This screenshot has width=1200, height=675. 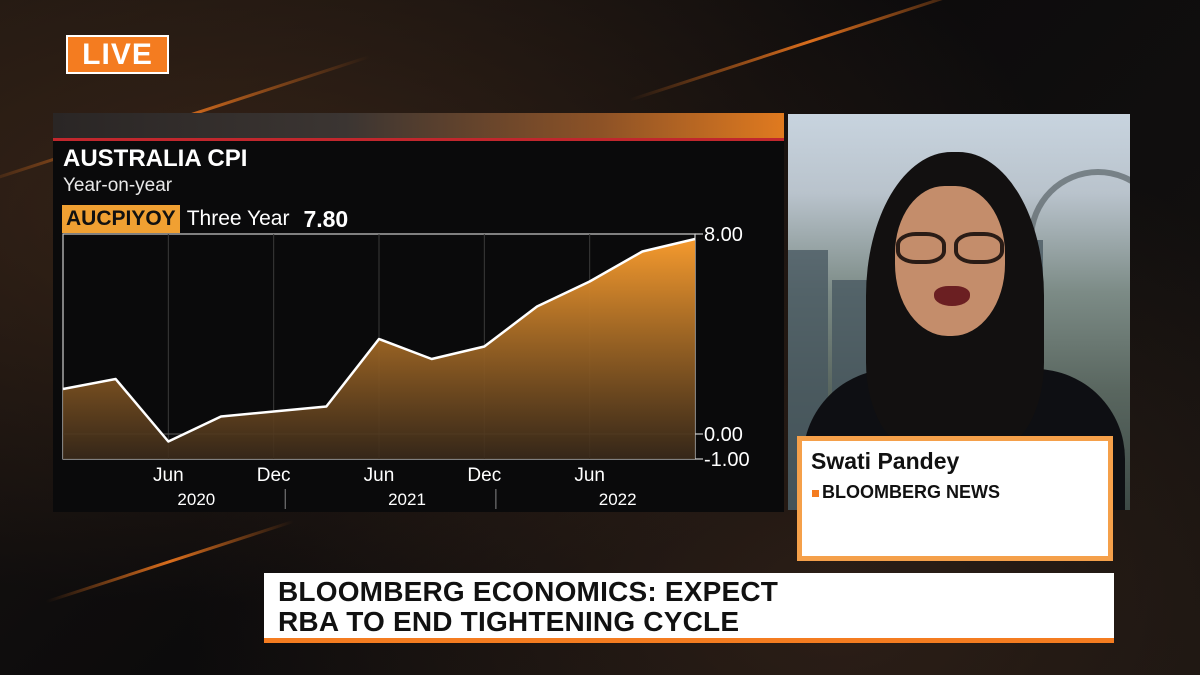 I want to click on presenter-mouth, so click(x=952, y=296).